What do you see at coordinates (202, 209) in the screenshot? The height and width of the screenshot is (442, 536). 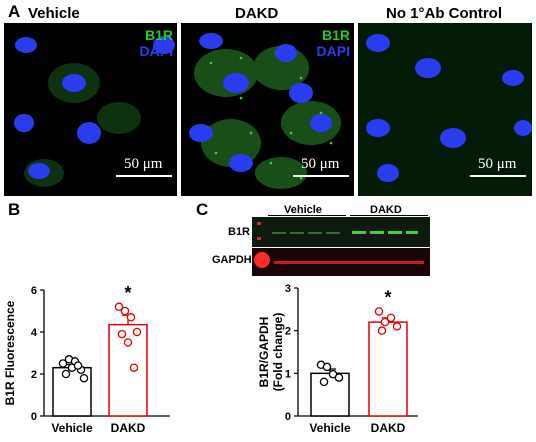 I see `panel-c-label: C` at bounding box center [202, 209].